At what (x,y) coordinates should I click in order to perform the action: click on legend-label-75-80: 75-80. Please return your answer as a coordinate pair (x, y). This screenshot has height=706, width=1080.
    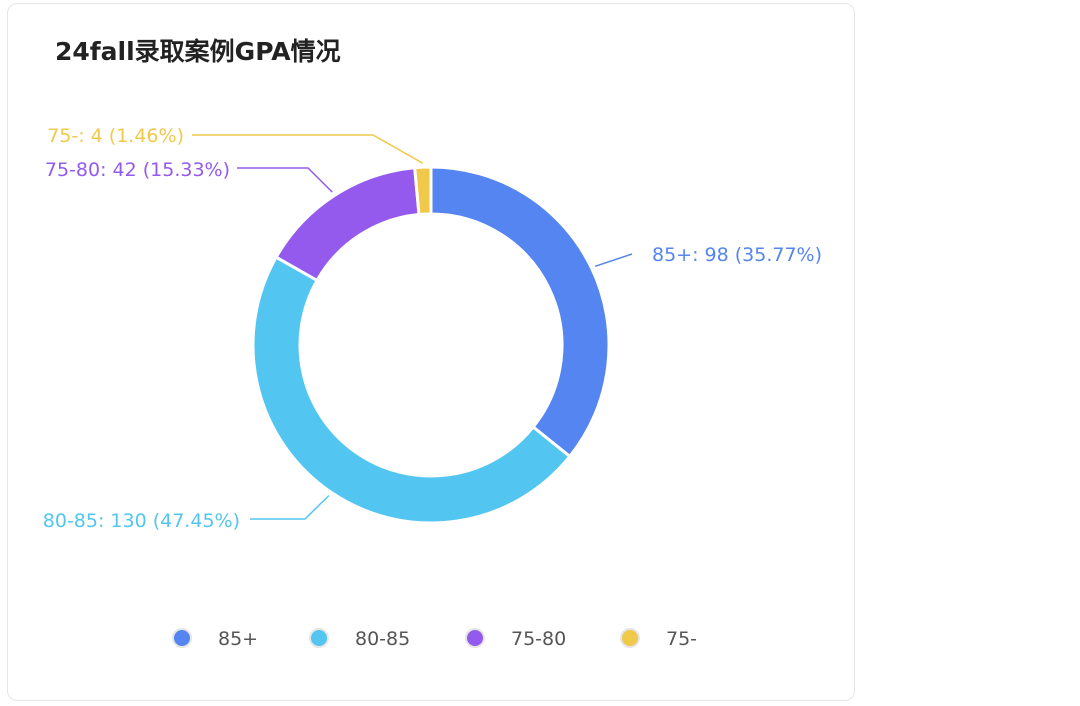
    Looking at the image, I should click on (538, 639).